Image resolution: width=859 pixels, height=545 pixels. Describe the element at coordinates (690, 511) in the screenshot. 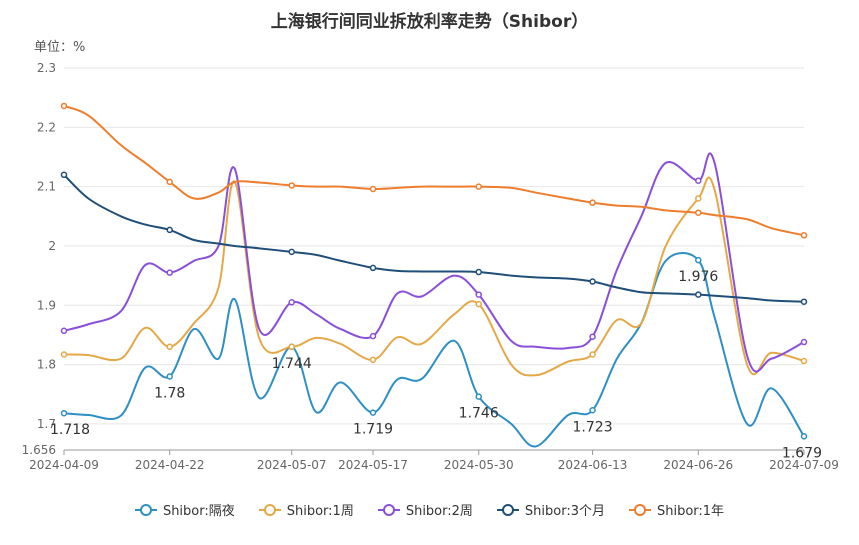

I see `legend-label: Shibor:1年` at that location.